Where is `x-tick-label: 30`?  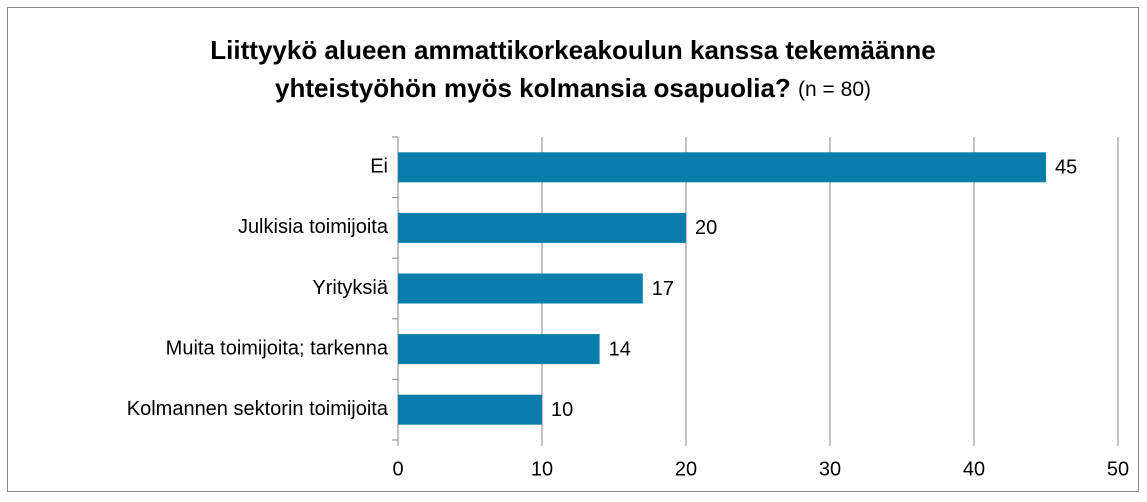
x-tick-label: 30 is located at coordinates (830, 469).